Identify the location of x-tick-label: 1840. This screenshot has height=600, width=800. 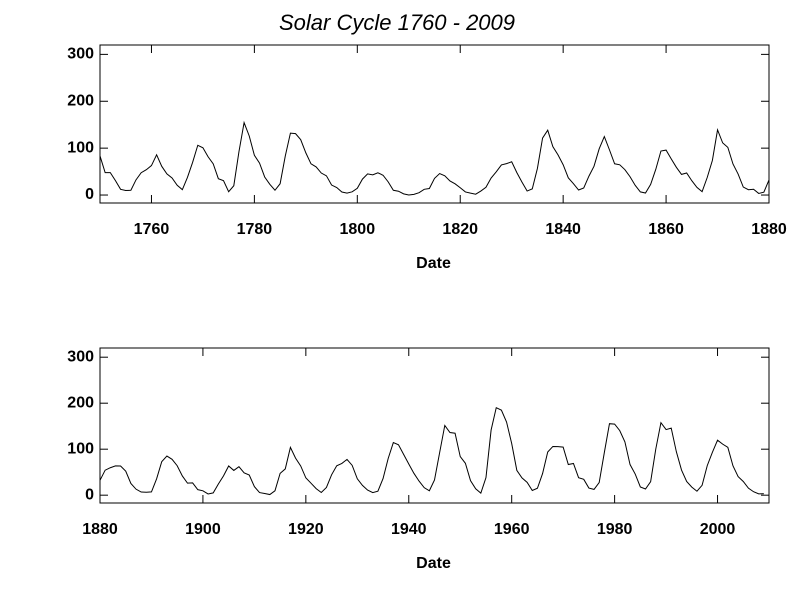
(563, 229).